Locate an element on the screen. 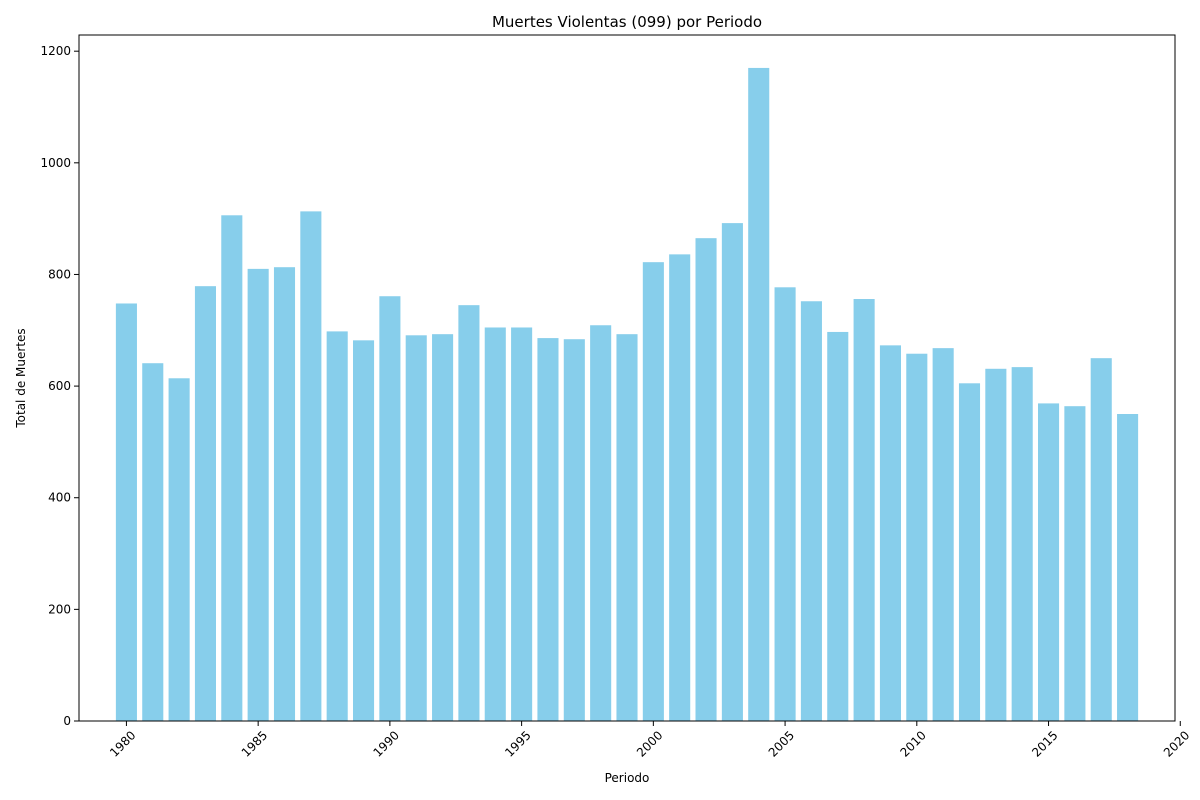  bar-2010 is located at coordinates (917, 537).